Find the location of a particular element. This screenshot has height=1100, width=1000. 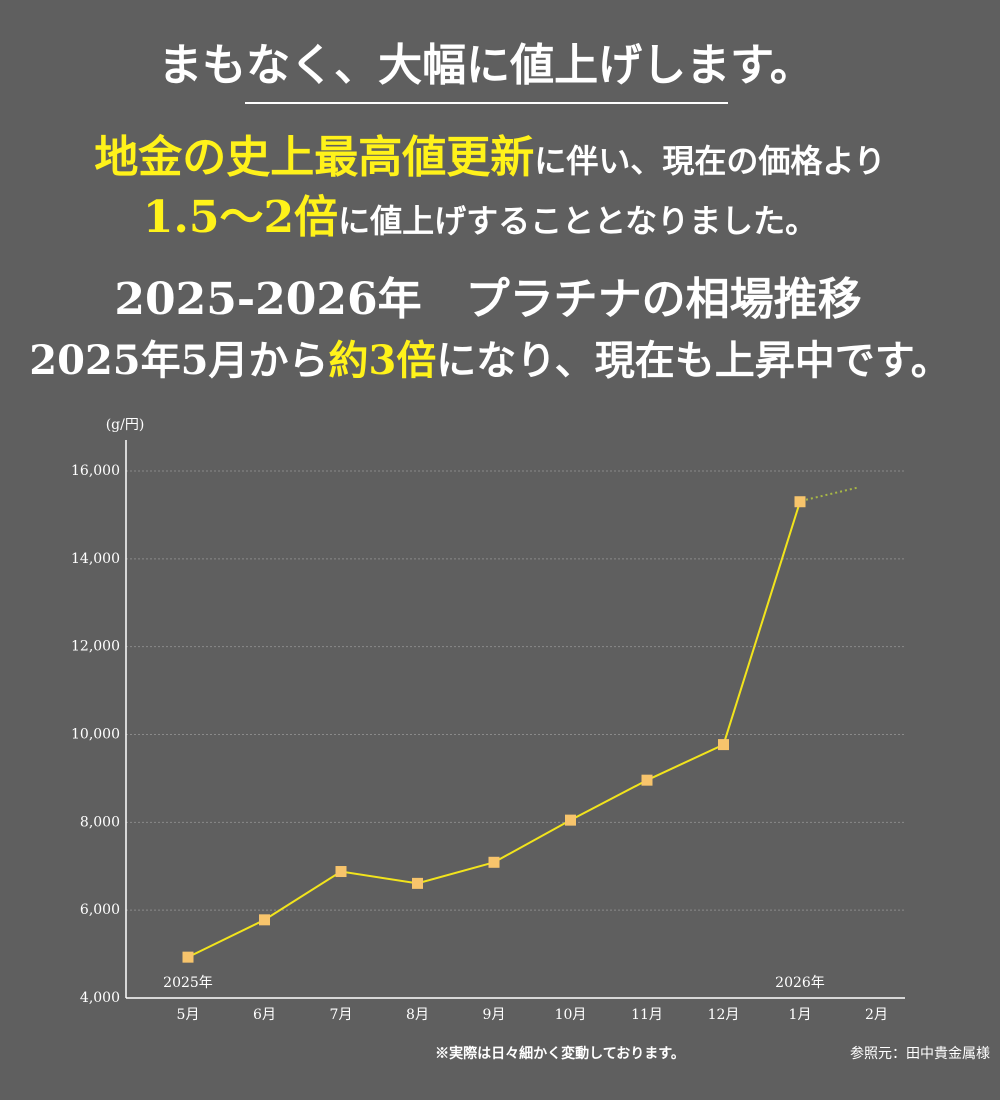

x-tick-label: 6月 is located at coordinates (264, 1015).